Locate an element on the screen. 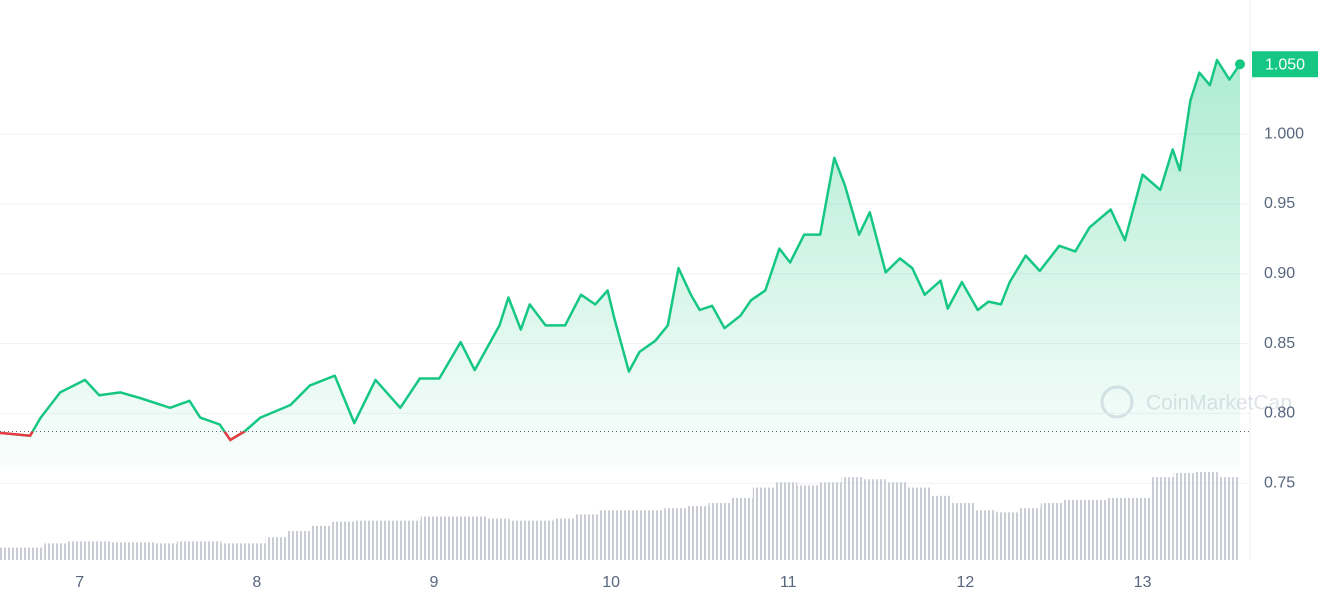 This screenshot has width=1320, height=605. price-badge is located at coordinates (1285, 64).